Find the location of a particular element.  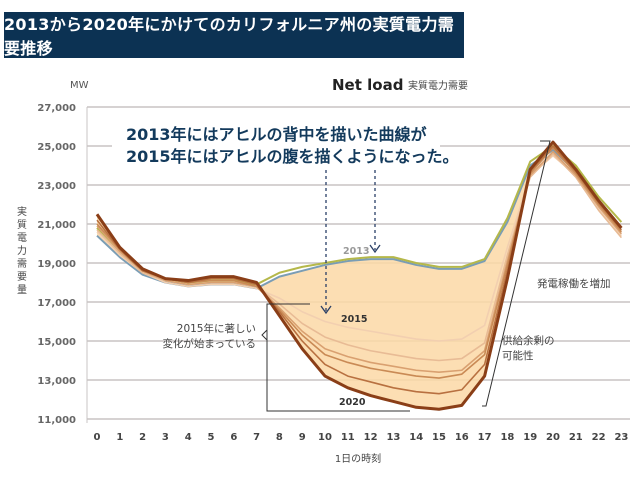

change-note-line-2: 変化が始まっている is located at coordinates (209, 343).